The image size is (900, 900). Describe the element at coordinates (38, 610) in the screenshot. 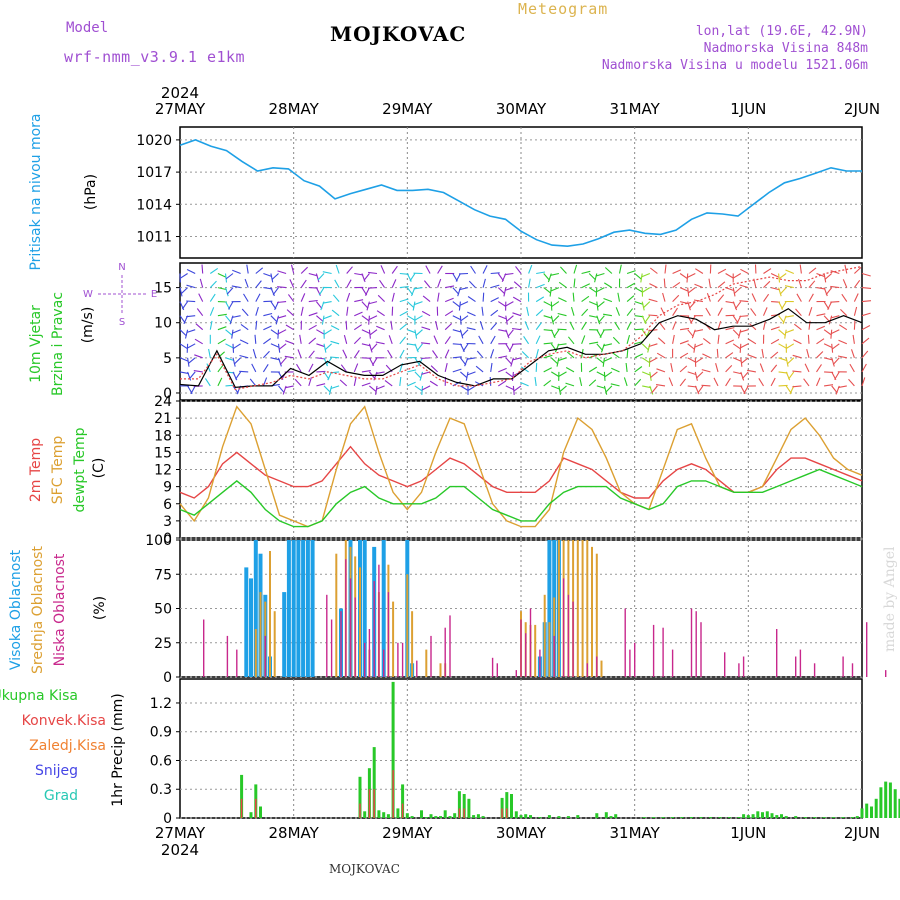

I see `ylabel-mid-cloud: Srednja Oblacnost` at that location.